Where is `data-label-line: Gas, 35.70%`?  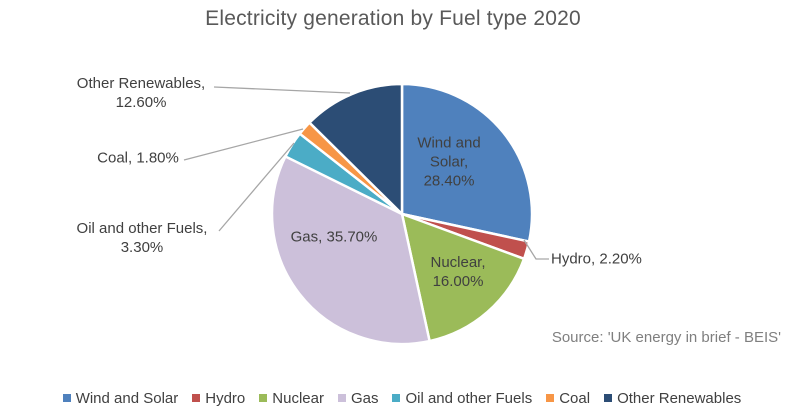
data-label-line: Gas, 35.70% is located at coordinates (334, 237).